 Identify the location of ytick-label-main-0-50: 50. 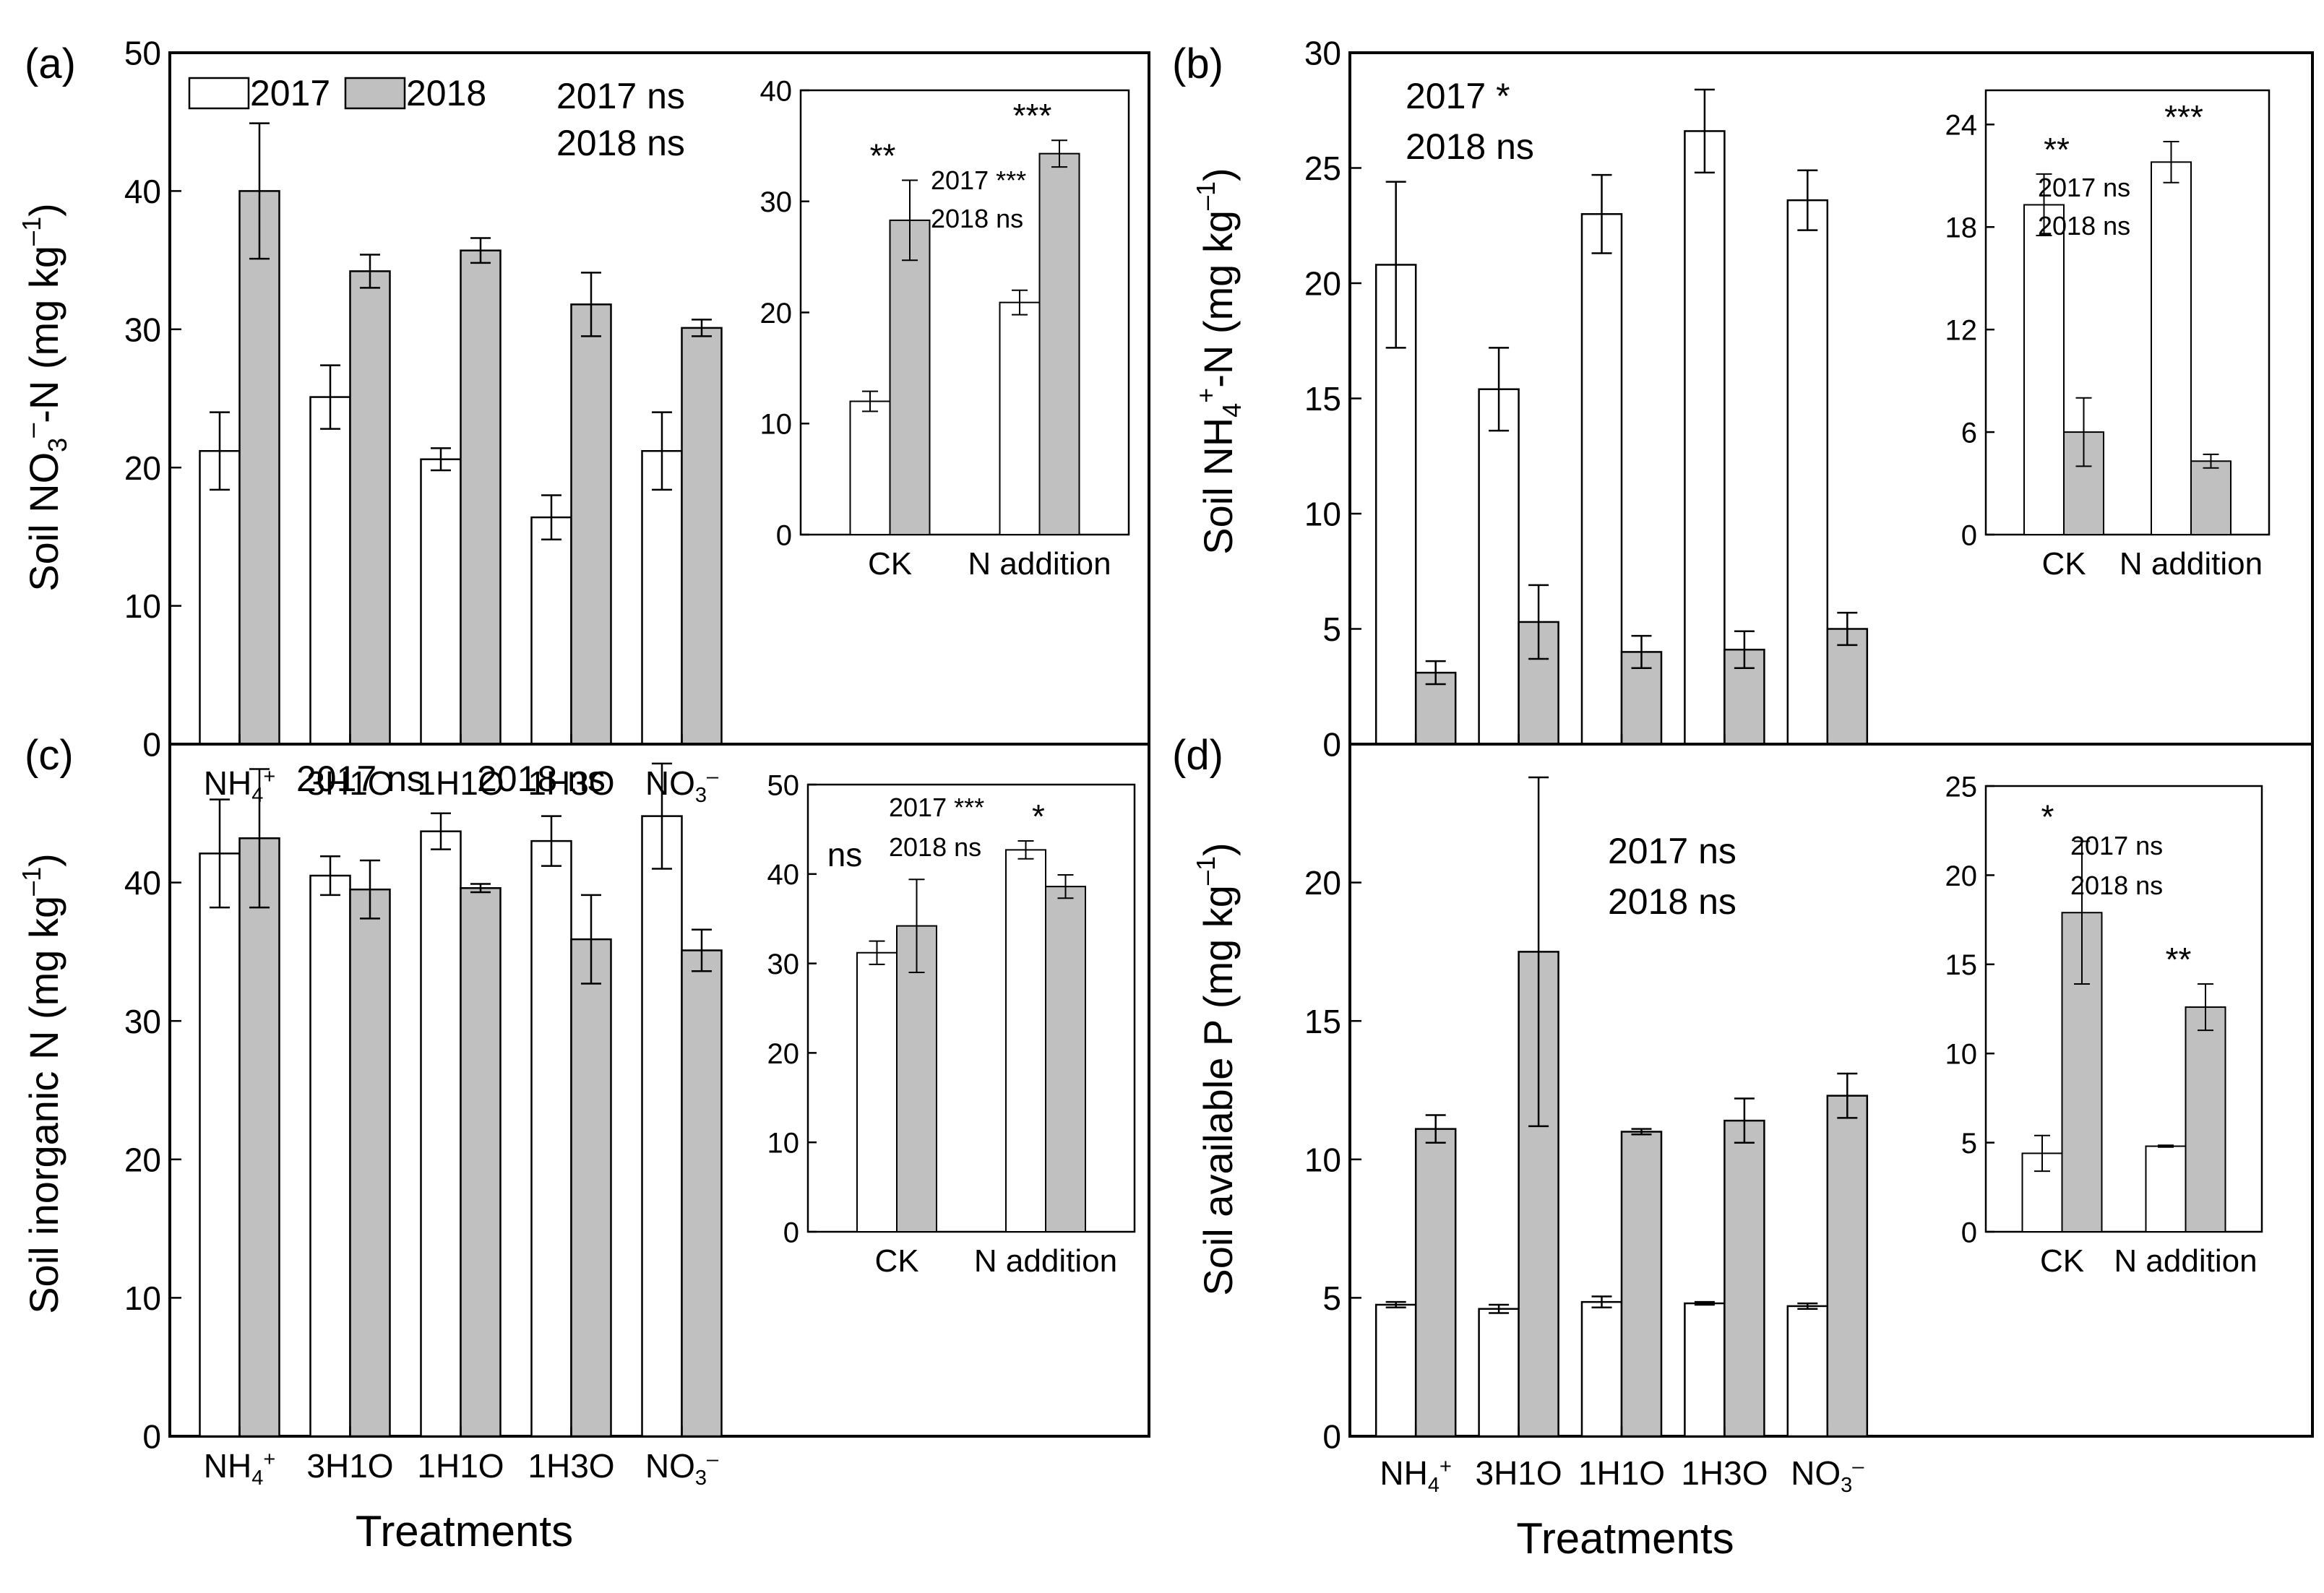
(142, 53).